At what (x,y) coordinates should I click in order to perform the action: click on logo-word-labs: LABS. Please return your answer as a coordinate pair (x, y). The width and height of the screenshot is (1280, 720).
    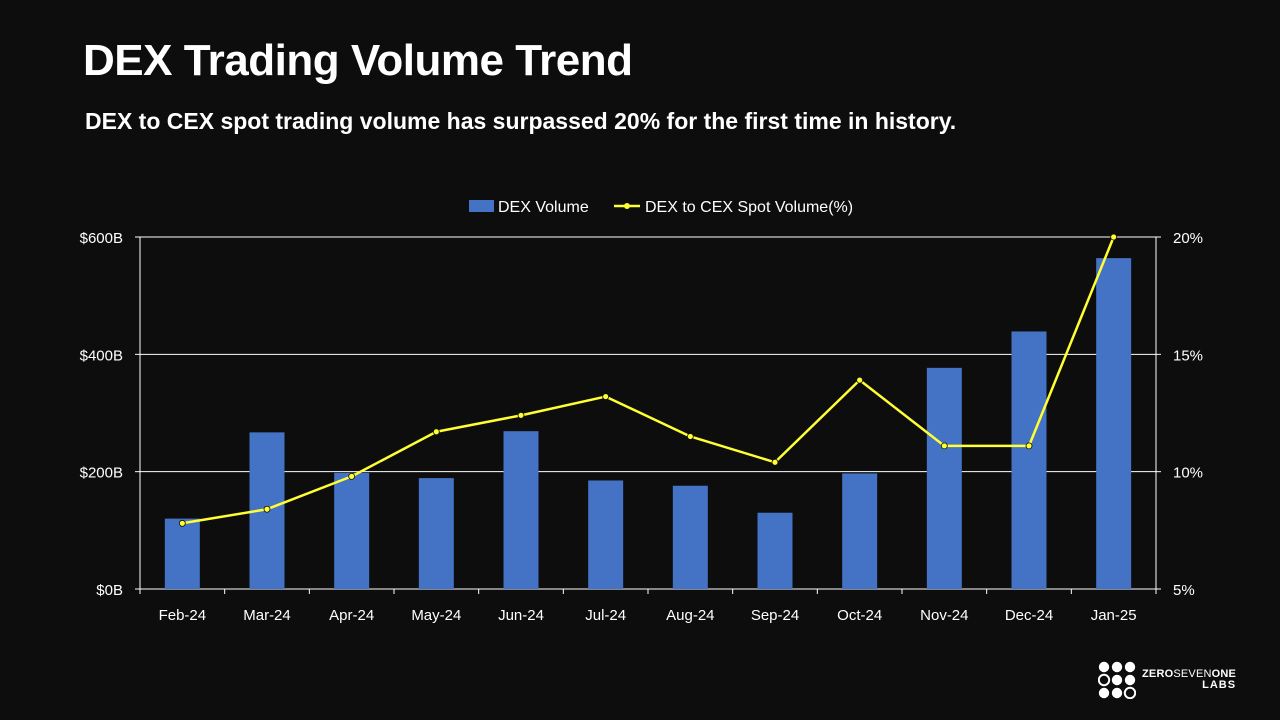
    Looking at the image, I should click on (1219, 685).